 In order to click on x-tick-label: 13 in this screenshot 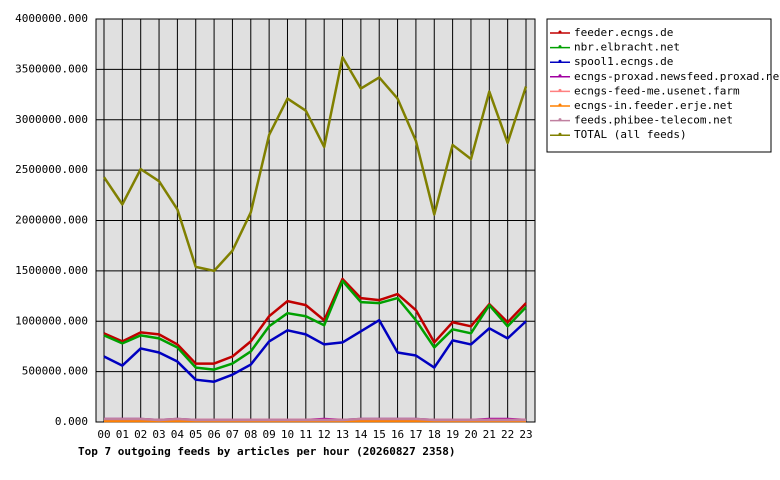, I will do `click(342, 434)`.